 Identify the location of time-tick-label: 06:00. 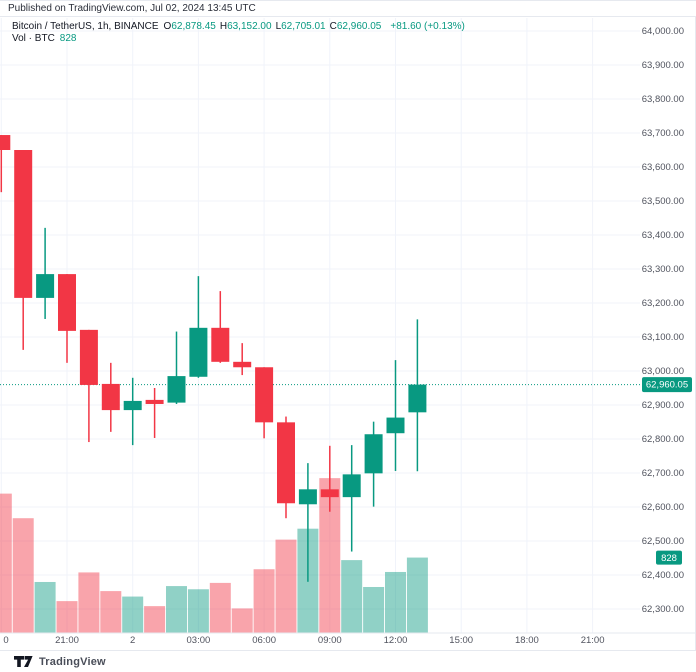
(264, 640).